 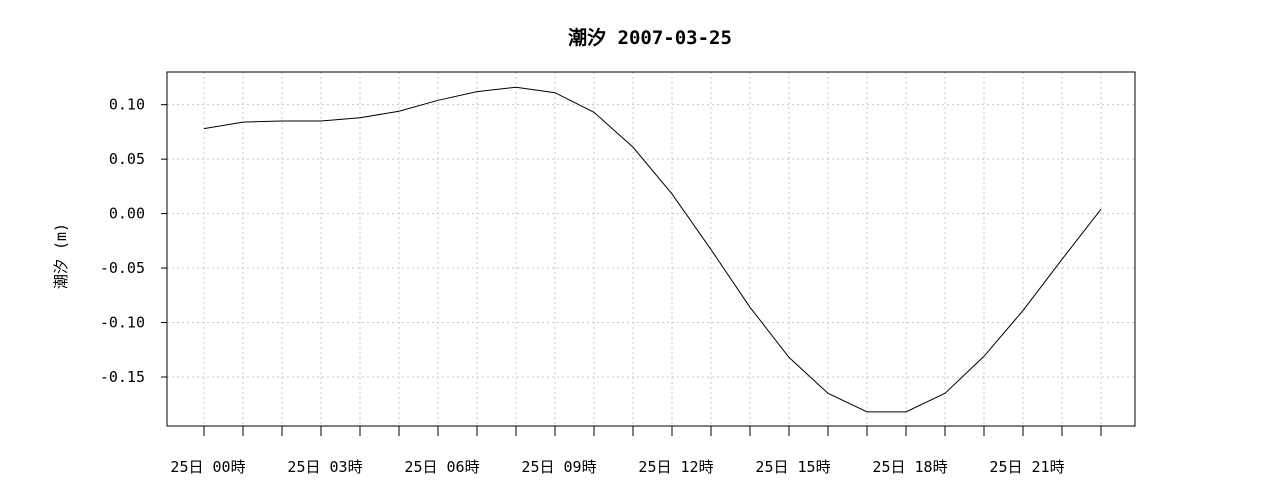 I want to click on y-tick-label: 0.00, so click(x=127, y=214).